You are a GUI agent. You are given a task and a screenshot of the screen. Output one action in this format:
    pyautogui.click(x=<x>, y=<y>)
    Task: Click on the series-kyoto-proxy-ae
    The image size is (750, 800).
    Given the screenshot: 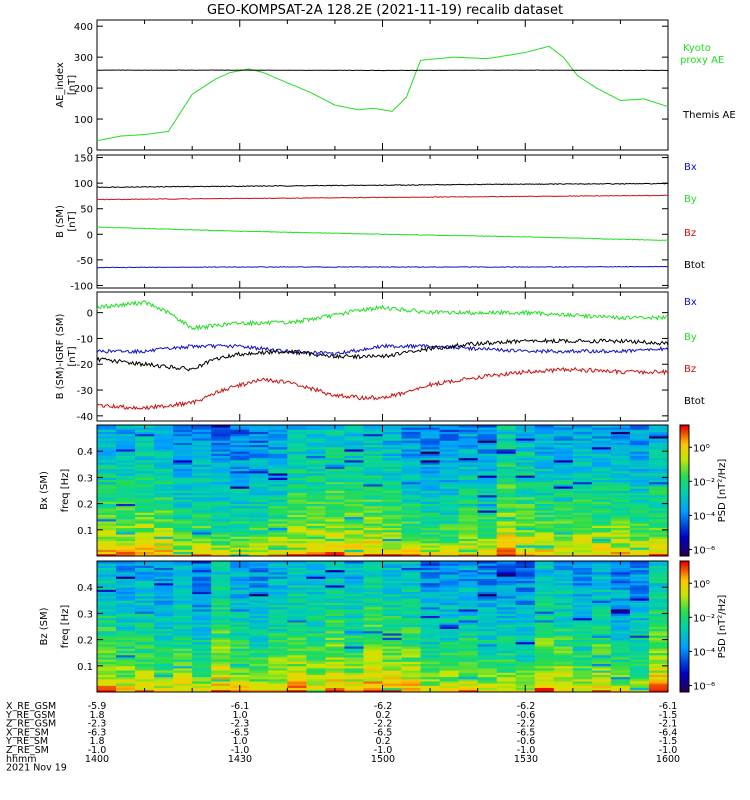 What is the action you would take?
    pyautogui.click(x=382, y=93)
    